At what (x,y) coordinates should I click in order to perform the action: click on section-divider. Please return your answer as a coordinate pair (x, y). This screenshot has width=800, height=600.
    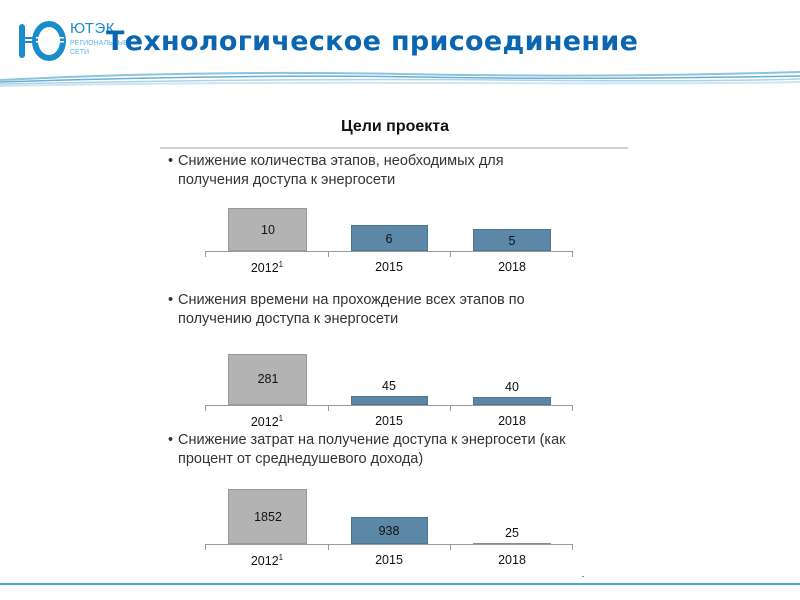
    Looking at the image, I should click on (394, 148).